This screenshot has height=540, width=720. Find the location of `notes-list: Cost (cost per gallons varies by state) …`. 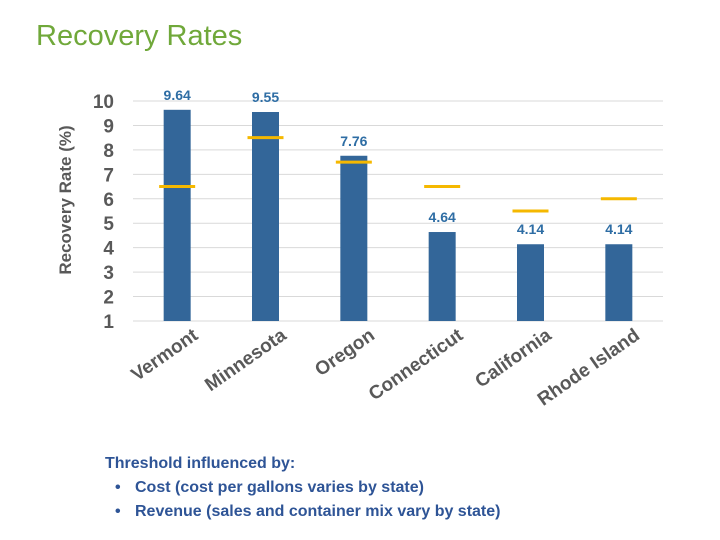

notes-list: Cost (cost per gallons varies by state) … is located at coordinates (302, 500).